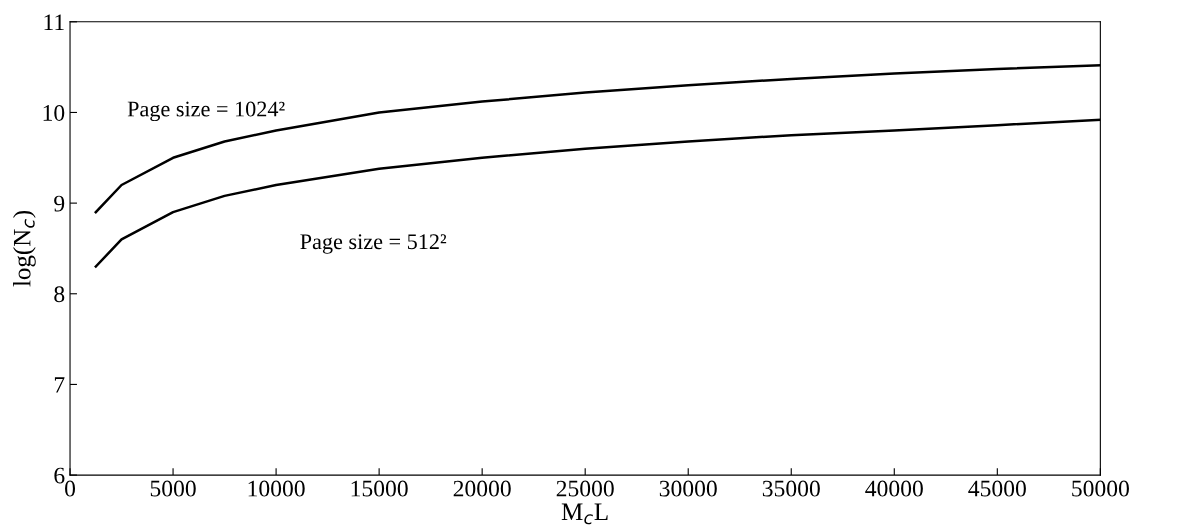 Image resolution: width=1187 pixels, height=532 pixels. Describe the element at coordinates (206, 111) in the screenshot. I see `annotation: Page size = 1024²` at that location.